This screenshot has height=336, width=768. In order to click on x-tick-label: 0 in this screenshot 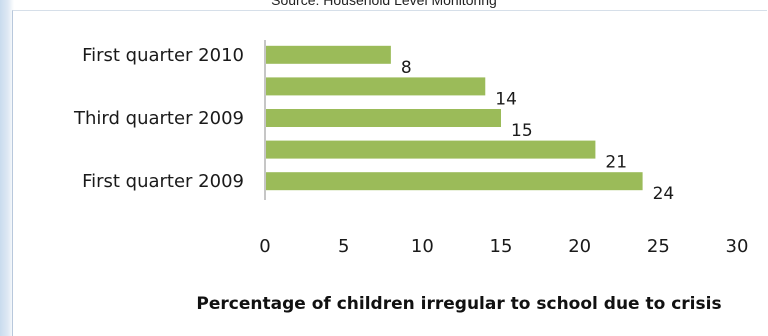, I will do `click(264, 246)`.